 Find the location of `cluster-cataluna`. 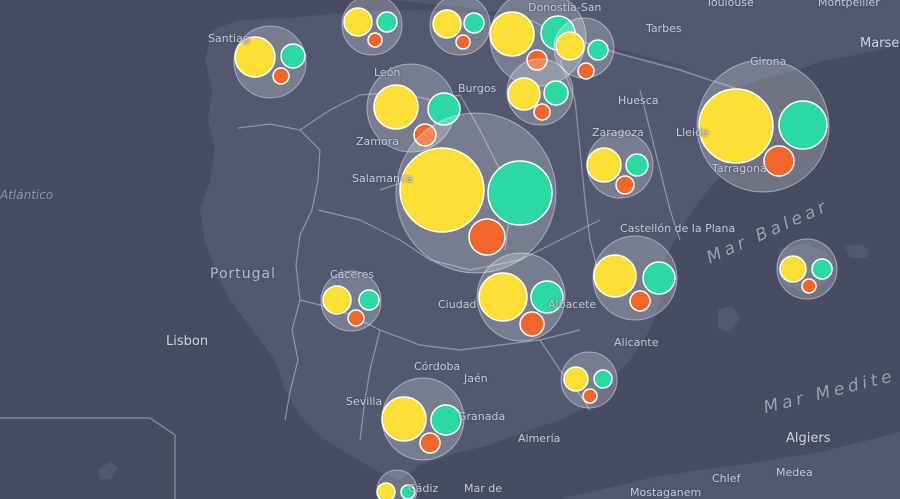

cluster-cataluna is located at coordinates (763, 126).